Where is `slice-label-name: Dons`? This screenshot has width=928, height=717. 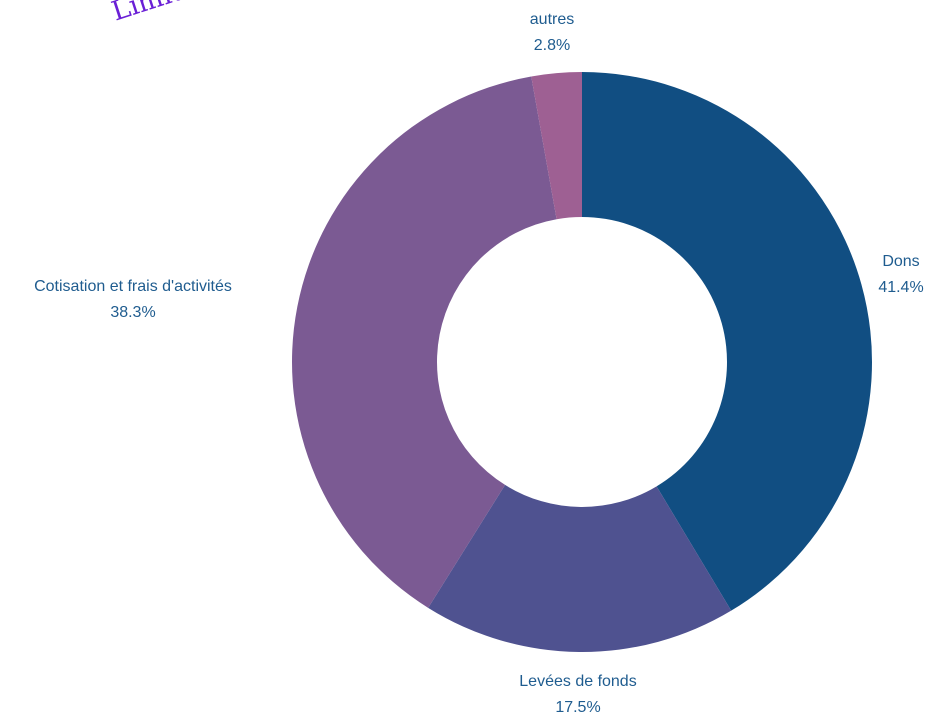
slice-label-name: Dons is located at coordinates (900, 261).